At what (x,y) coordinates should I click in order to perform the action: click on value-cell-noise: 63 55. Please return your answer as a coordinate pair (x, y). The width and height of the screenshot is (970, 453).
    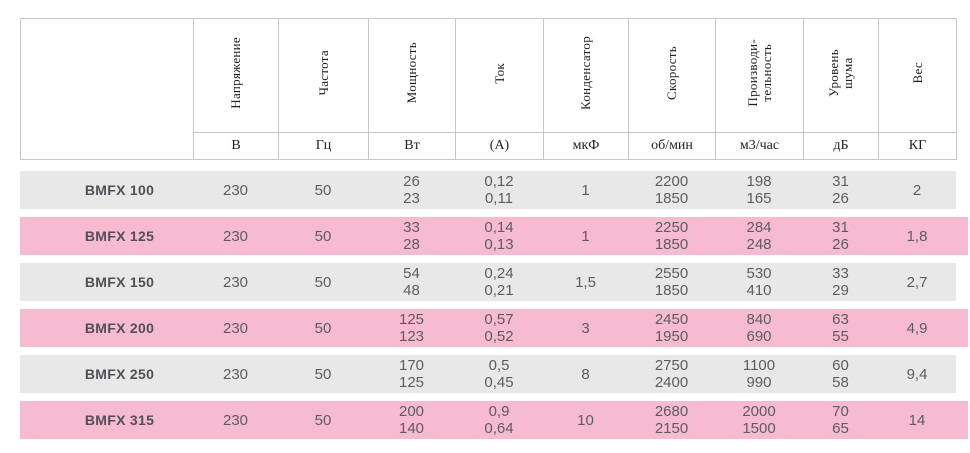
    Looking at the image, I should click on (840, 328).